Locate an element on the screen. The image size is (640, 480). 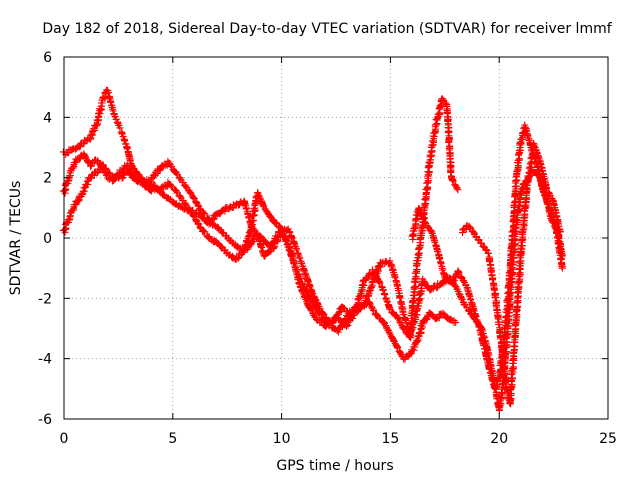
y-tick-label: -2 is located at coordinates (45, 299).